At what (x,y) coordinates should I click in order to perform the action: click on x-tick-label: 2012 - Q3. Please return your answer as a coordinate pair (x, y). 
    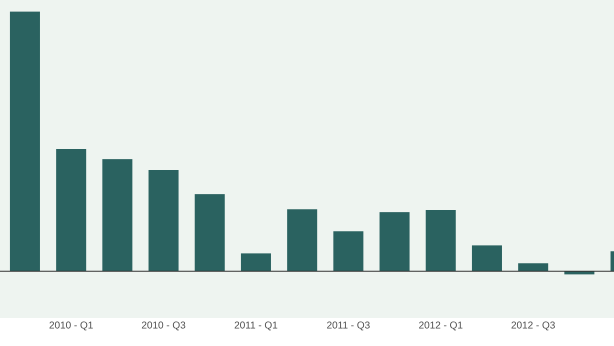
    Looking at the image, I should click on (533, 326).